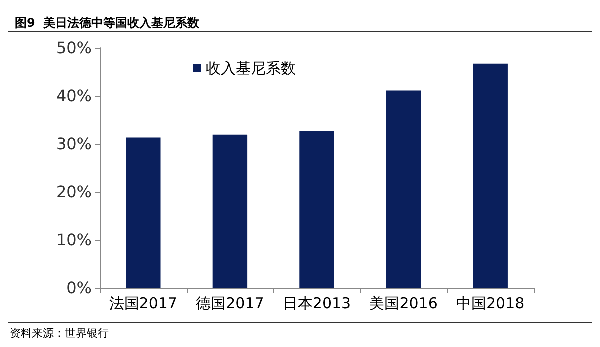  What do you see at coordinates (74, 96) in the screenshot?
I see `y-tick-label: 40%` at bounding box center [74, 96].